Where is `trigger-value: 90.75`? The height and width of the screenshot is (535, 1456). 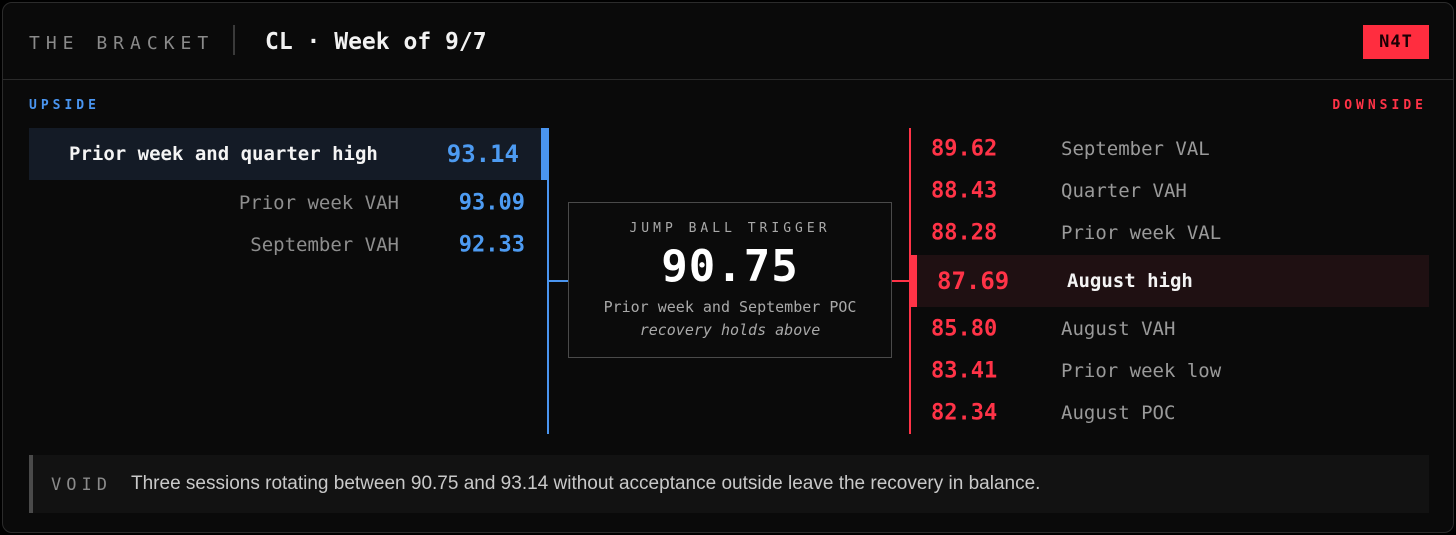
trigger-value: 90.75 is located at coordinates (730, 266).